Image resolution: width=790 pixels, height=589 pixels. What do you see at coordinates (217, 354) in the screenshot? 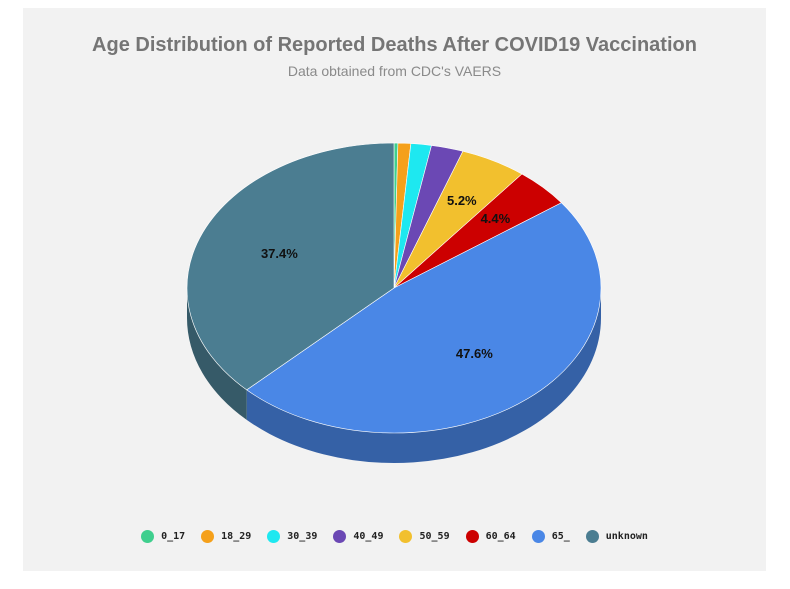
I see `pie-side-unknown` at bounding box center [217, 354].